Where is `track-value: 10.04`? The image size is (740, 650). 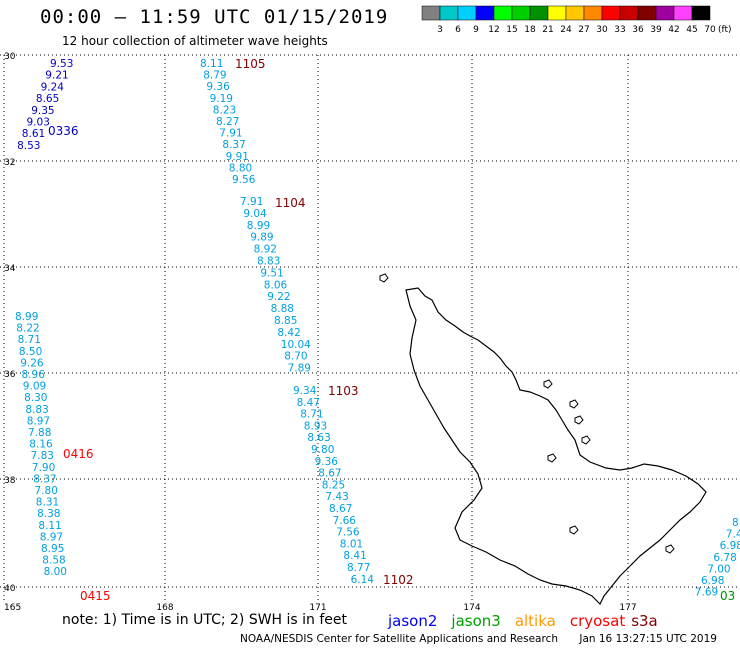
track-value: 10.04 is located at coordinates (296, 345).